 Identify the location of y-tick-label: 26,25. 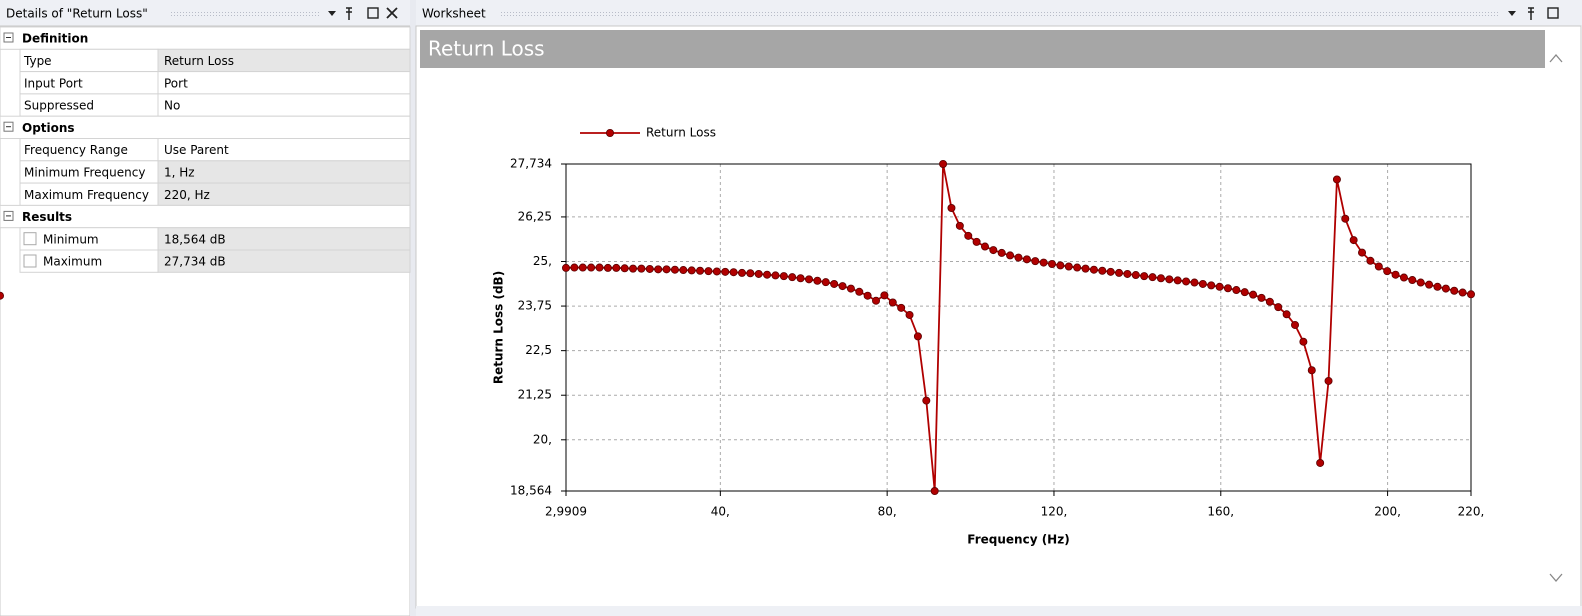
(535, 216).